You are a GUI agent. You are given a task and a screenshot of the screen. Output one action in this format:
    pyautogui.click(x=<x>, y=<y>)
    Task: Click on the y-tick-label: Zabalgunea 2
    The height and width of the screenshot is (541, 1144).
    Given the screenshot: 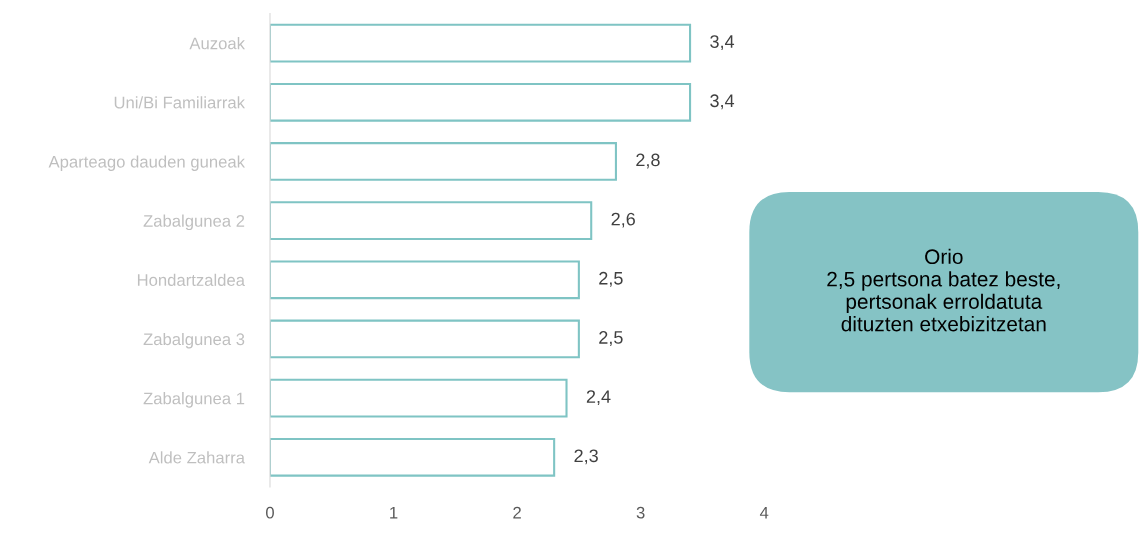 What is the action you would take?
    pyautogui.click(x=194, y=222)
    